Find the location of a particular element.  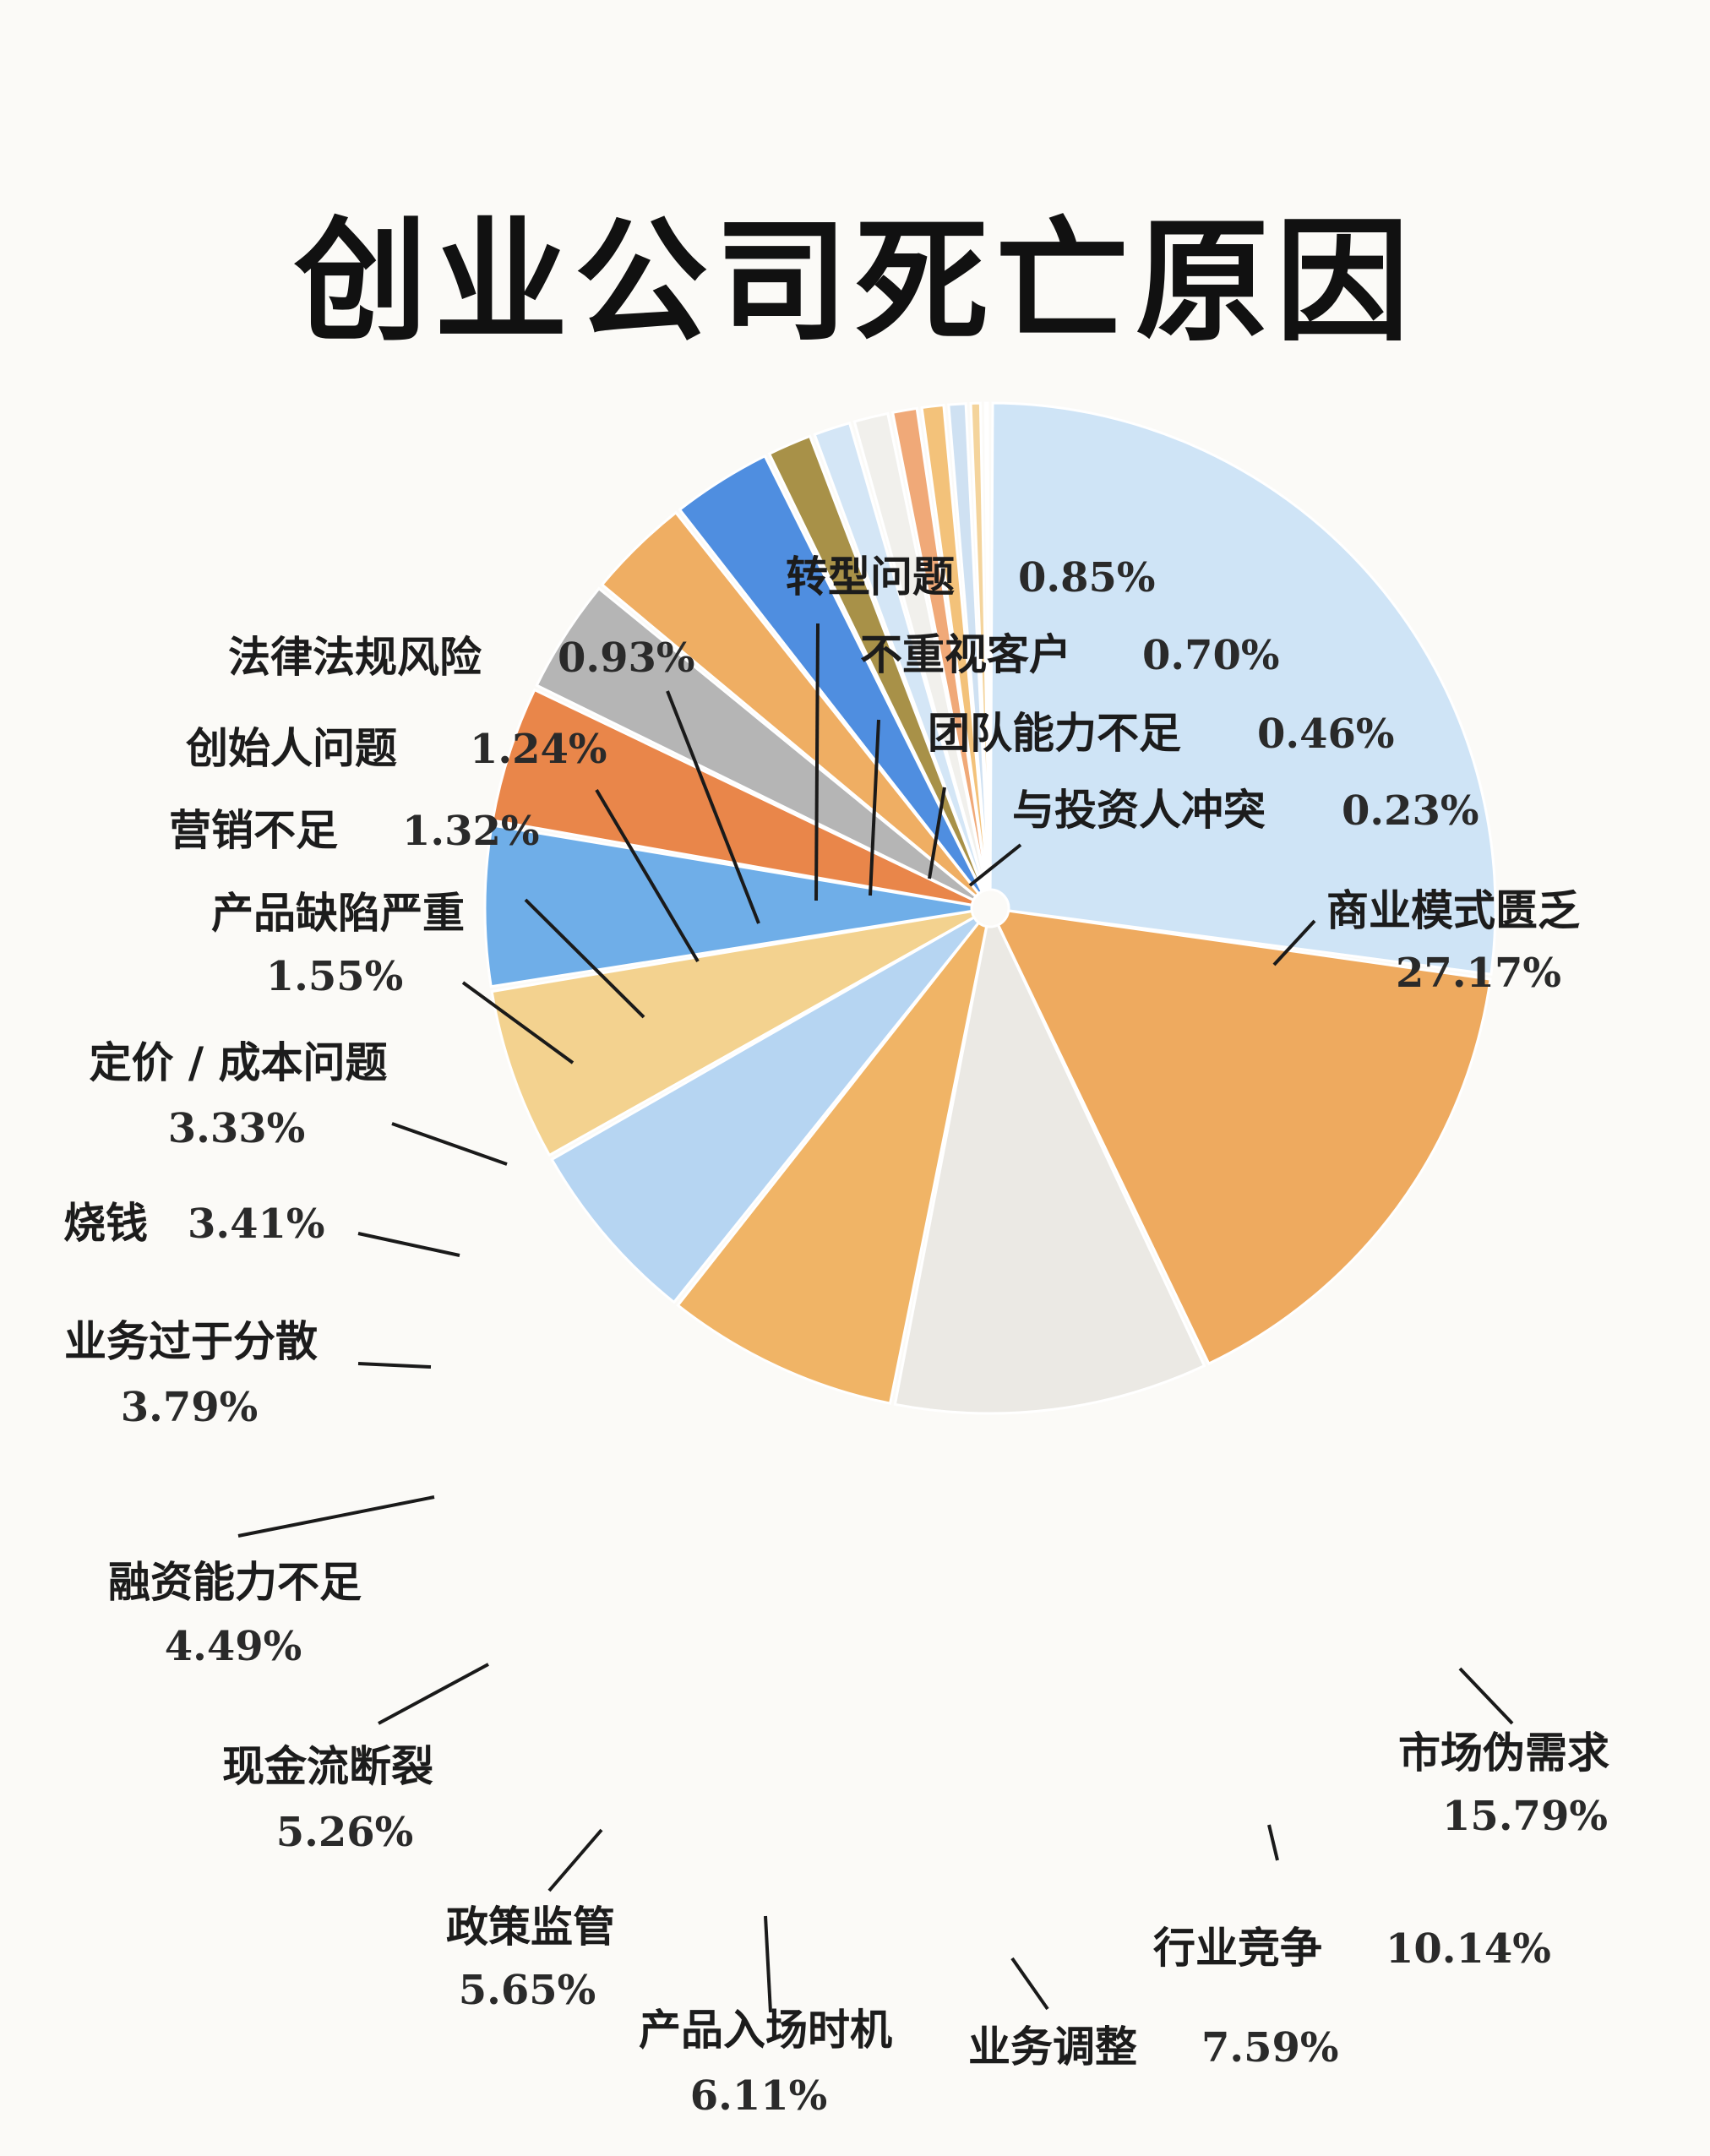

slice-value-label-9: 3.79% is located at coordinates (190, 1407).